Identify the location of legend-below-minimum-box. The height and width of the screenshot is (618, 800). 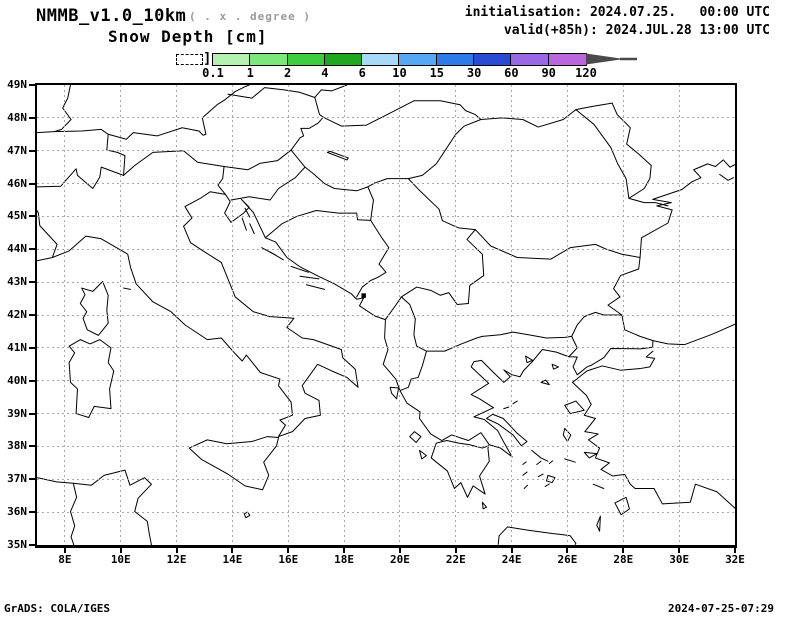
(189, 59).